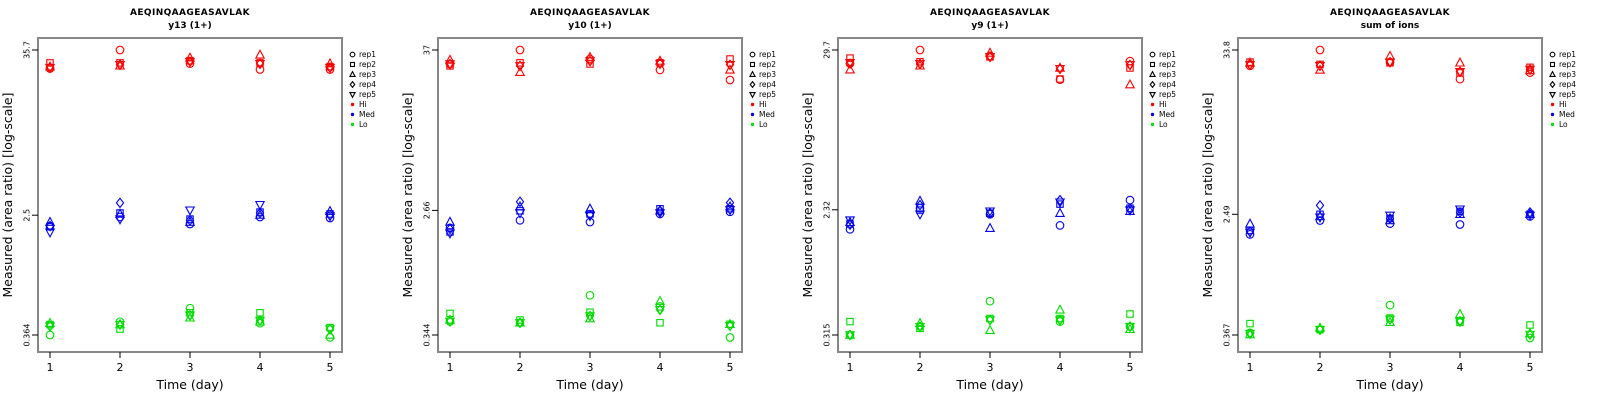  What do you see at coordinates (363, 104) in the screenshot?
I see `legend-label-Hi: Hi` at bounding box center [363, 104].